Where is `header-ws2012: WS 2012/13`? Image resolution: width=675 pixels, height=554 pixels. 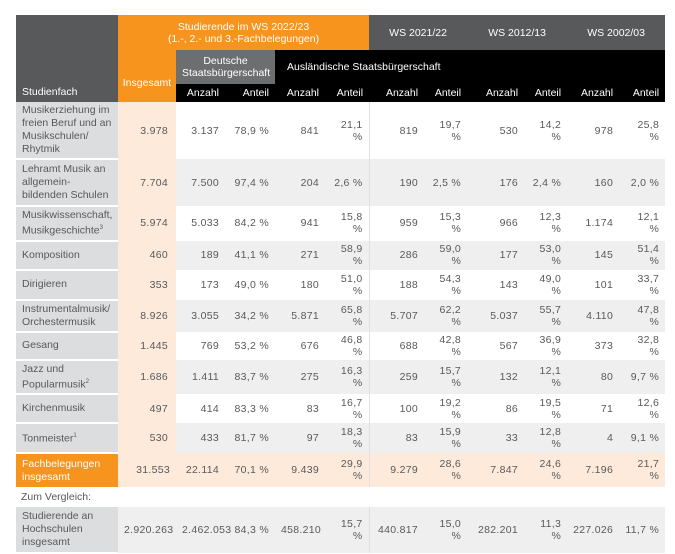 header-ws2012: WS 2012/13 is located at coordinates (517, 32).